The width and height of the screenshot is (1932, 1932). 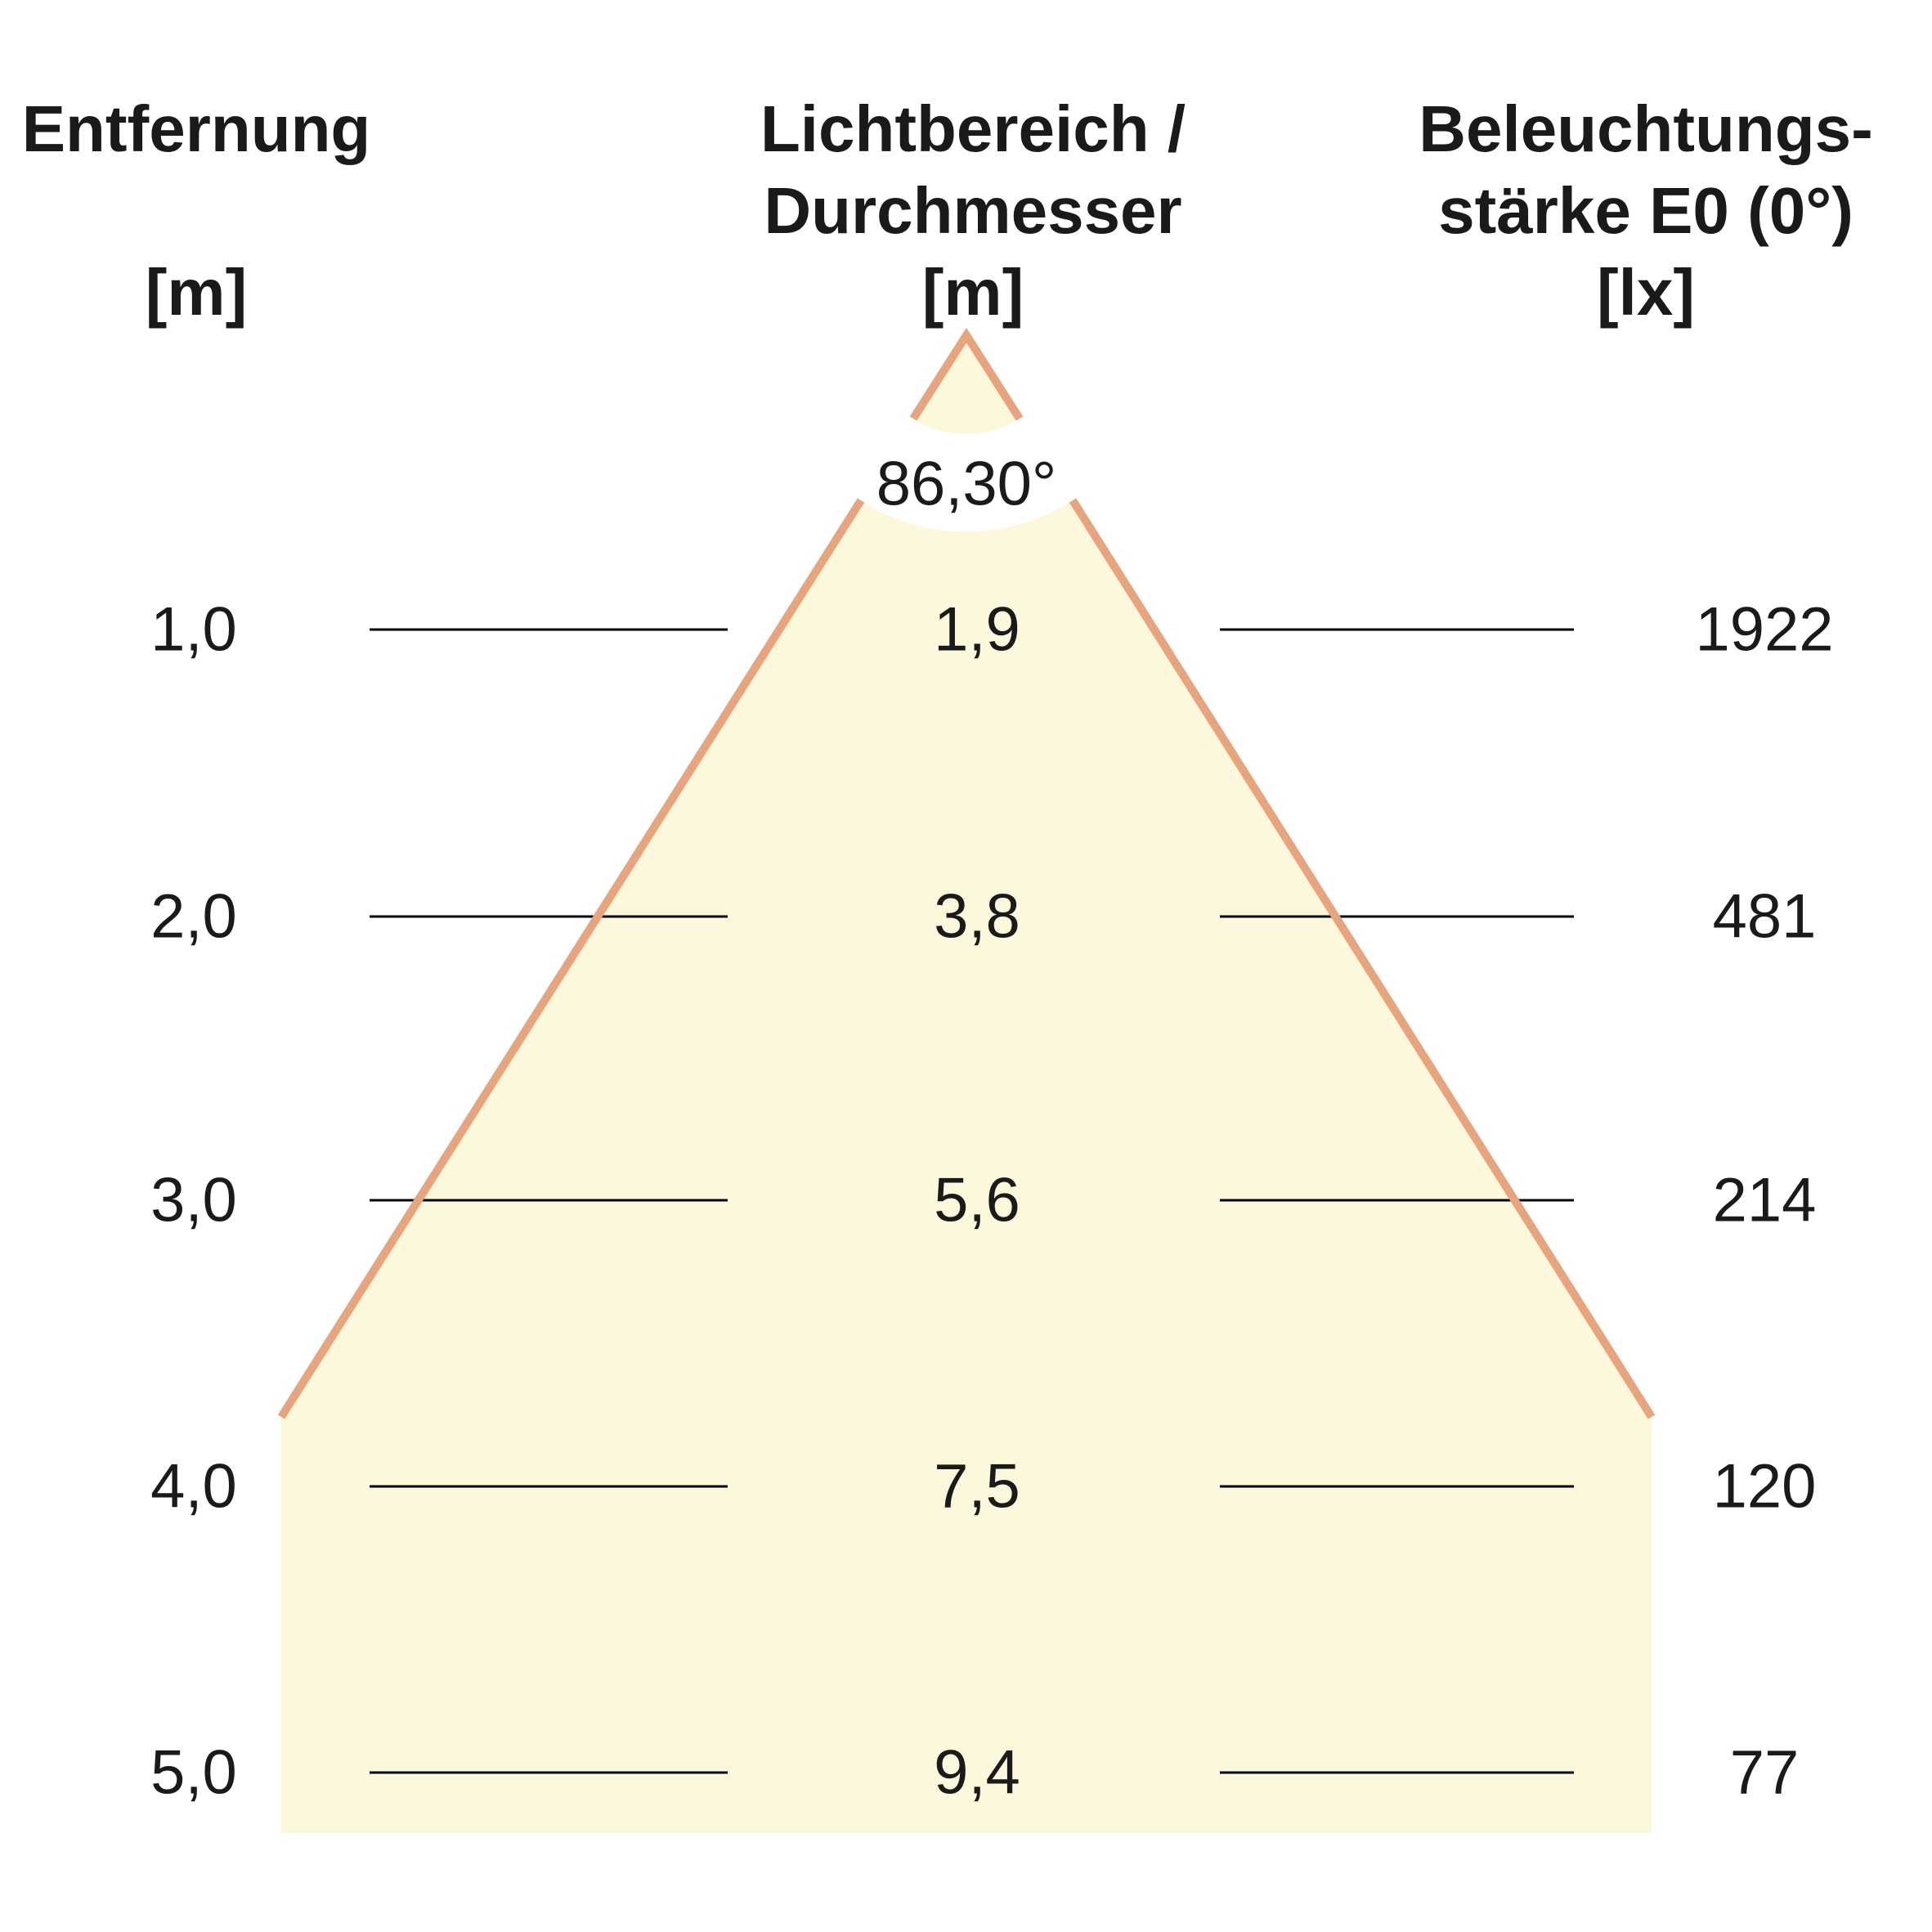 I want to click on beam-apex-wedge-shape, so click(x=966, y=384).